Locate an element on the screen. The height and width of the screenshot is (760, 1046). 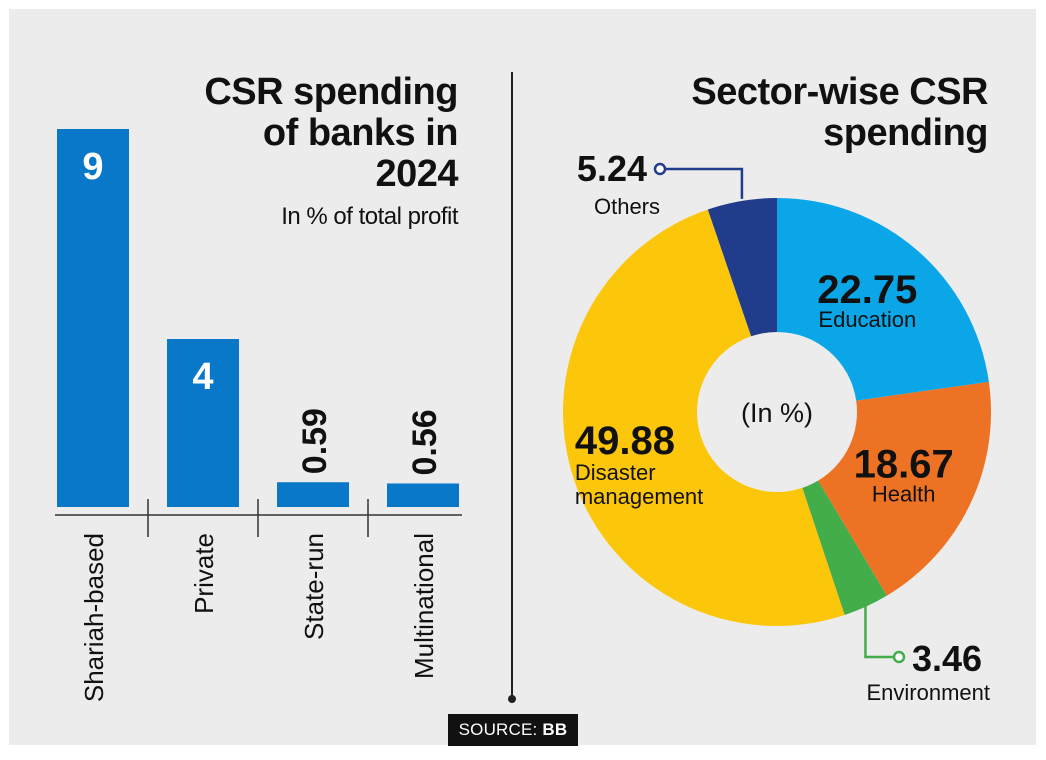
slice-environment is located at coordinates (844, 548).